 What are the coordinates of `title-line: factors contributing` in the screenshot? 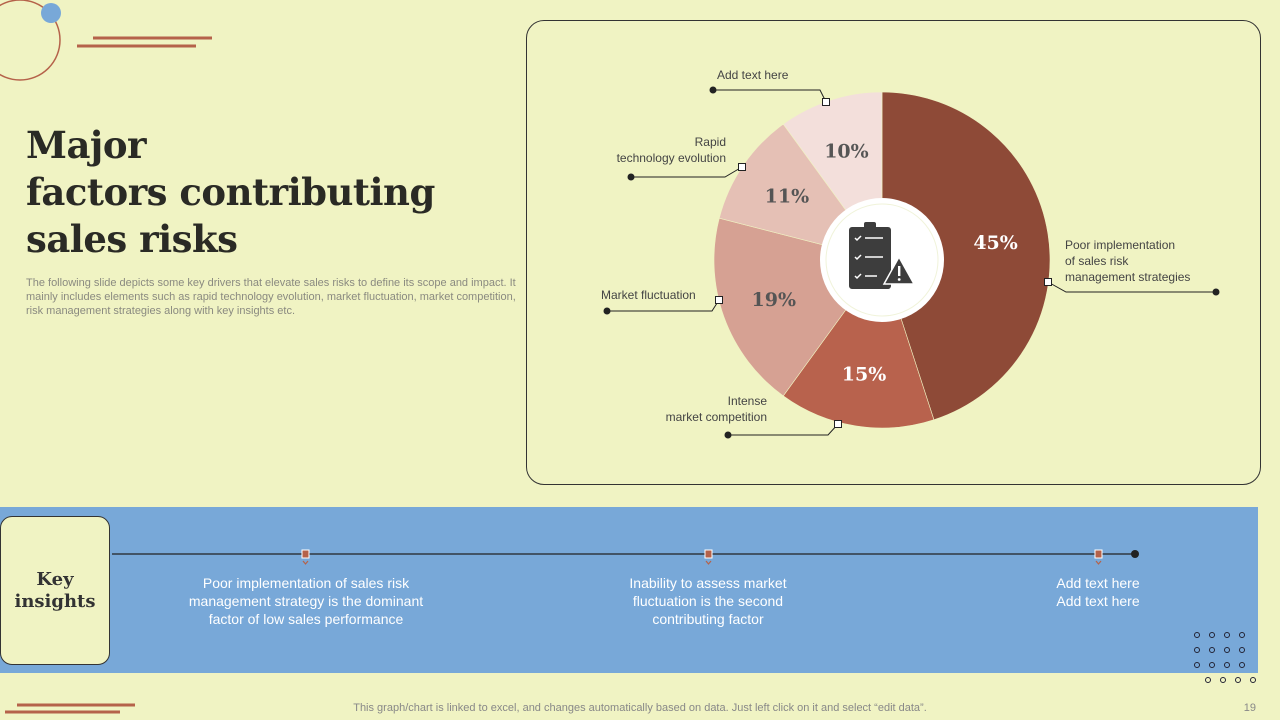 It's located at (230, 192).